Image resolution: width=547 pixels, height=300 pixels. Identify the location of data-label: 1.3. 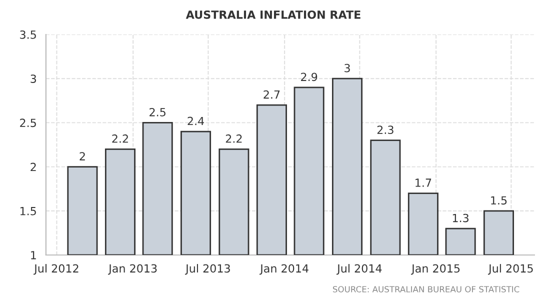
(460, 218).